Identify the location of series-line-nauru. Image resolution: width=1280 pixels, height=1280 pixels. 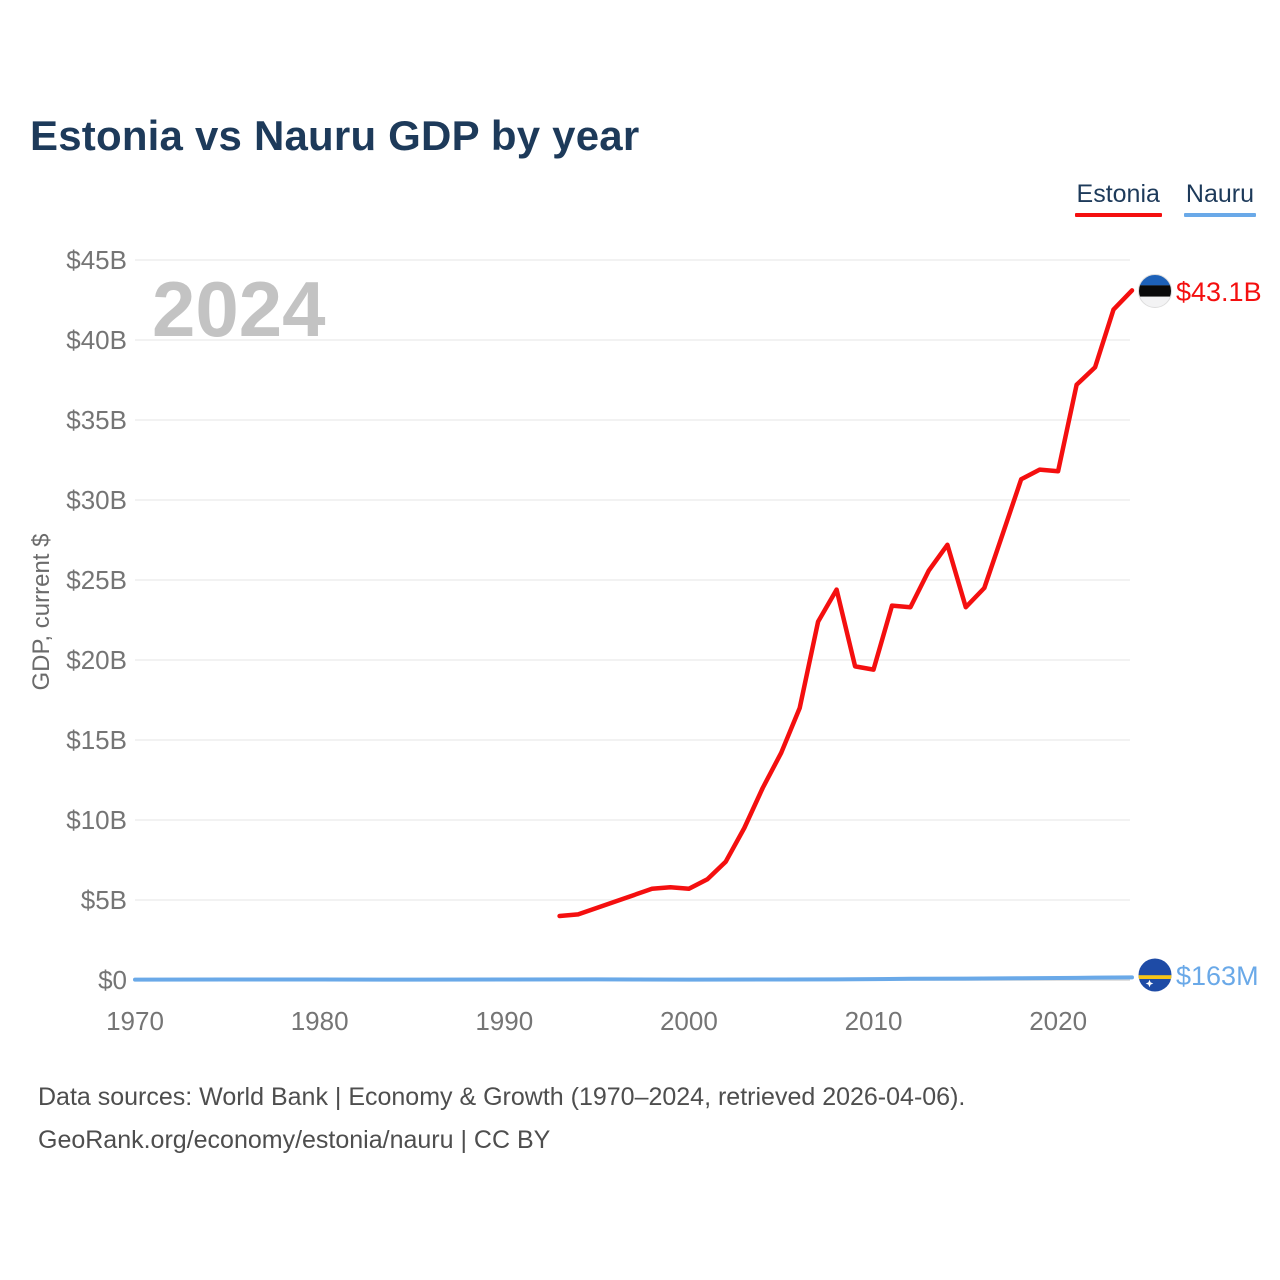
(633, 978).